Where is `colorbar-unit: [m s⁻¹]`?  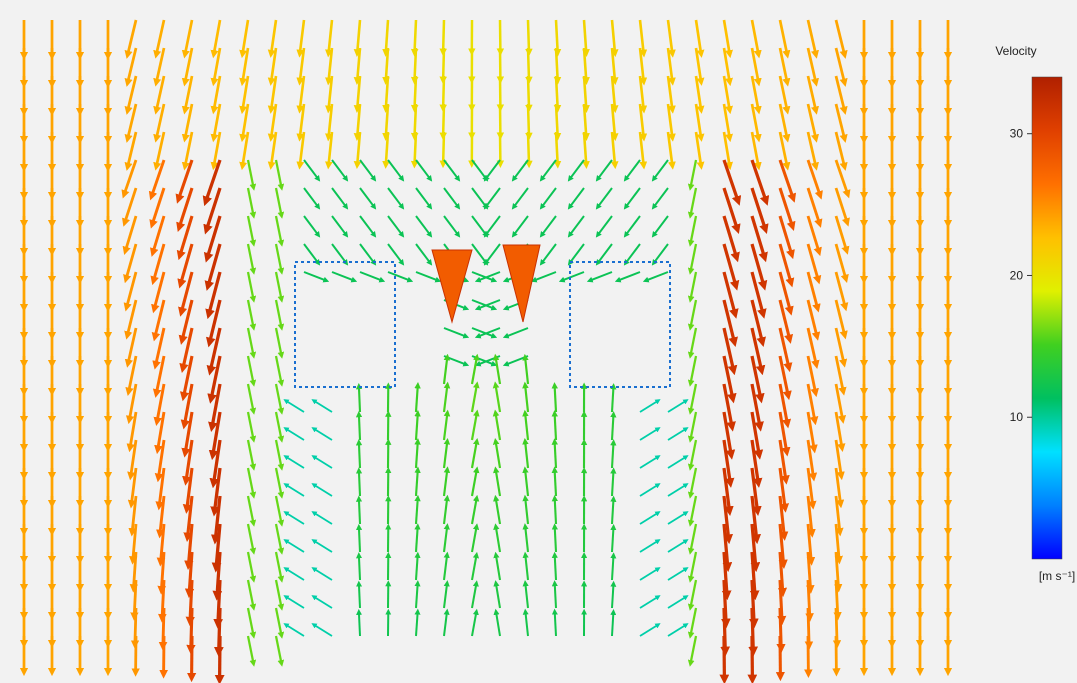 colorbar-unit: [m s⁻¹] is located at coordinates (1057, 576).